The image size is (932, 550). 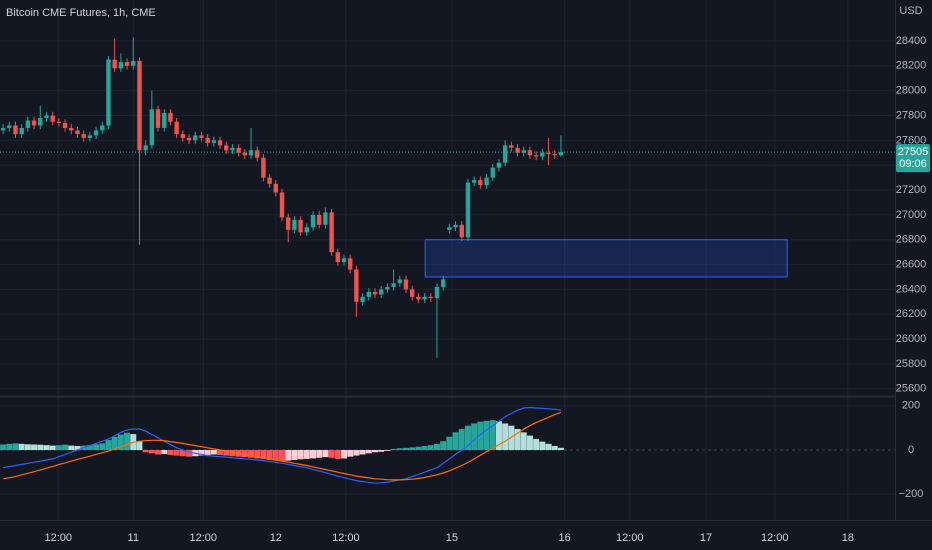 What do you see at coordinates (81, 13) in the screenshot?
I see `chart-title: Bitcoin CME Futures, 1h, CME` at bounding box center [81, 13].